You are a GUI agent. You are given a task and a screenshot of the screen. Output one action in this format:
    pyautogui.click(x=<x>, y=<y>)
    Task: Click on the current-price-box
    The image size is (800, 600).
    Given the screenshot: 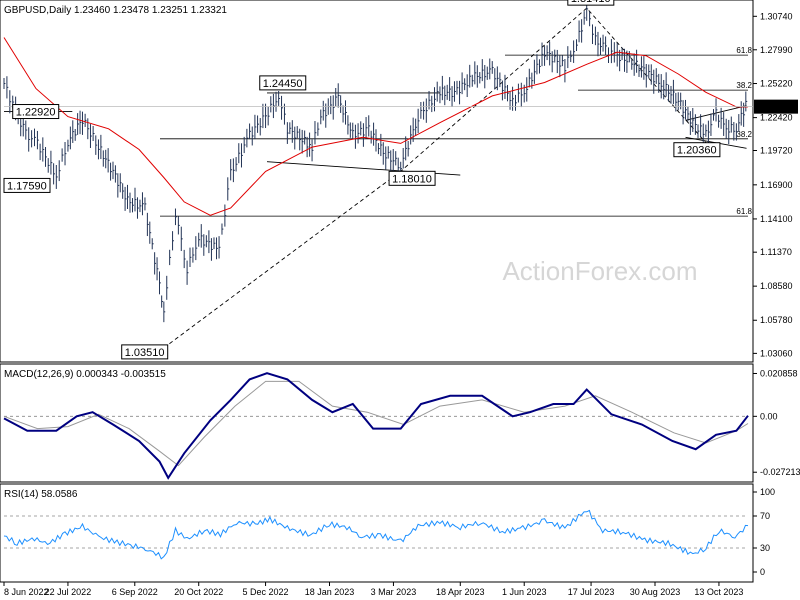 What is the action you would take?
    pyautogui.click(x=776, y=106)
    